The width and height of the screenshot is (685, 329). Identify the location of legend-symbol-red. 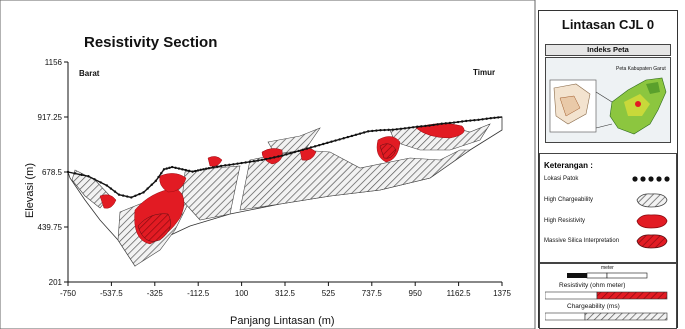
(652, 221).